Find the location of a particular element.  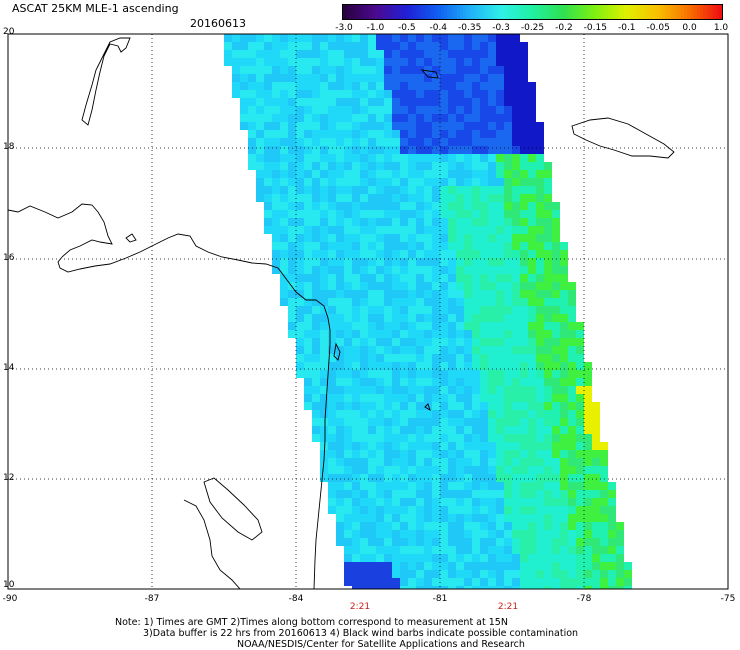

colorbar-tick-label: -0.35 is located at coordinates (470, 28).